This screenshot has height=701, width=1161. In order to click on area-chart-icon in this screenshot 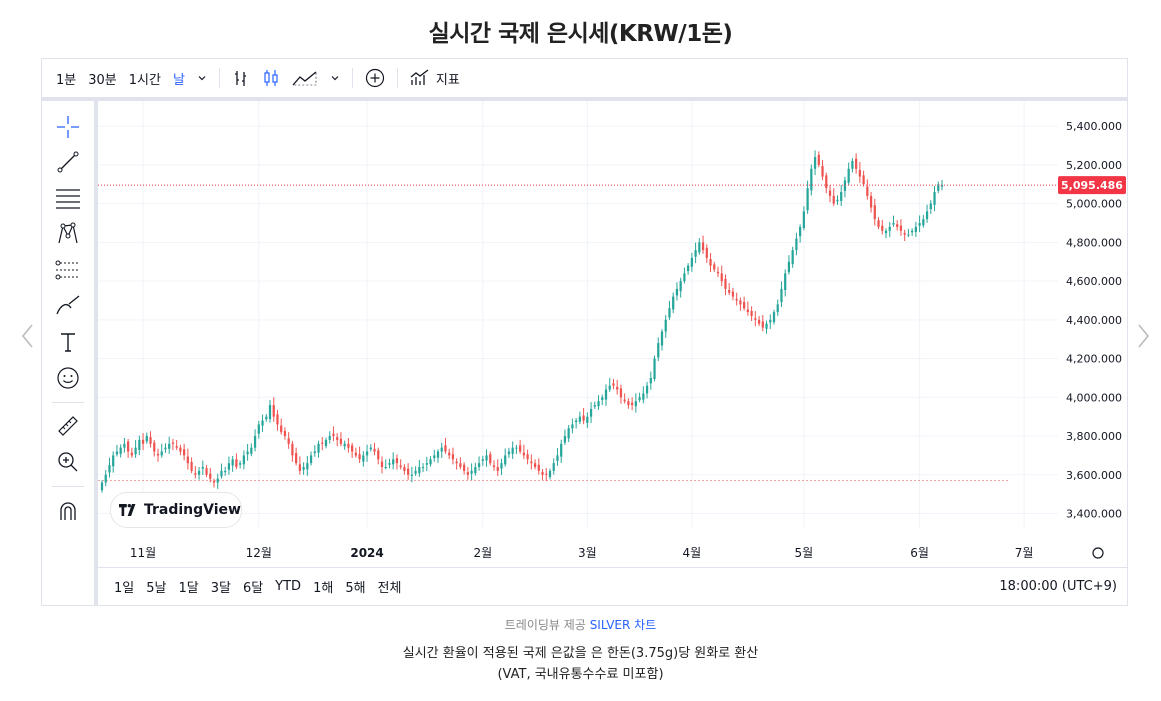, I will do `click(305, 78)`.